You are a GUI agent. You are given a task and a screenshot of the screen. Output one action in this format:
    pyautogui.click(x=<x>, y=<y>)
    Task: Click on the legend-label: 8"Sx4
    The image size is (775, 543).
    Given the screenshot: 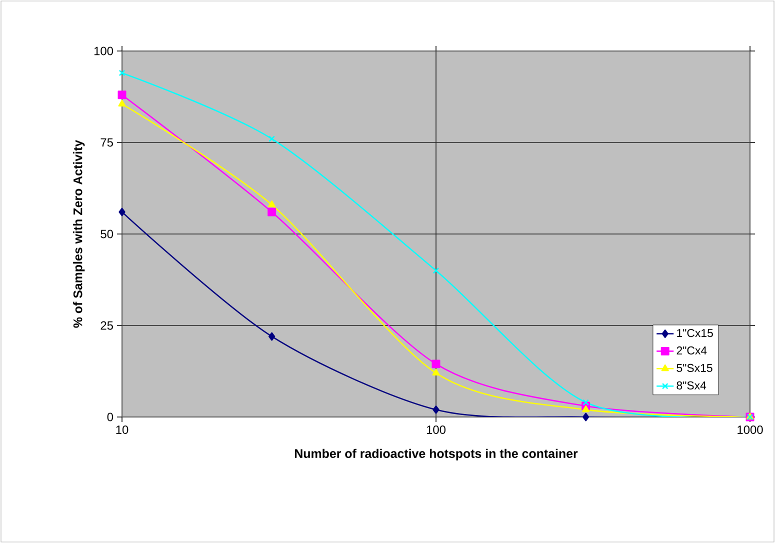 What is the action you would take?
    pyautogui.click(x=691, y=385)
    